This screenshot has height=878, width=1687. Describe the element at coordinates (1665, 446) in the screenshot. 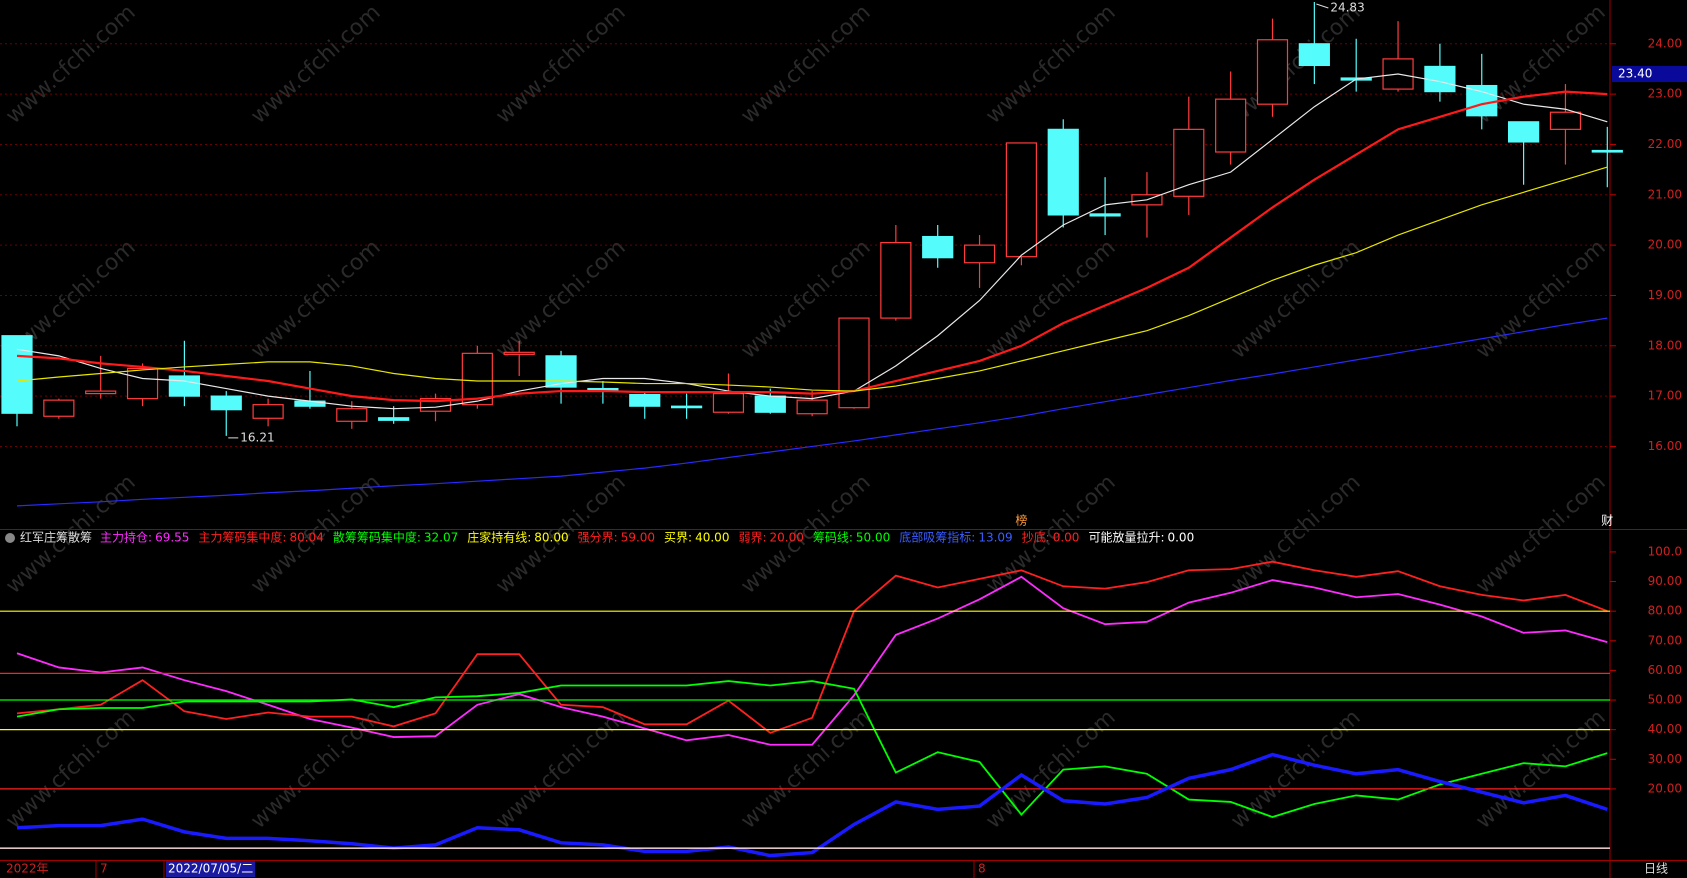

I see `y-tick-label: 16.00` at that location.